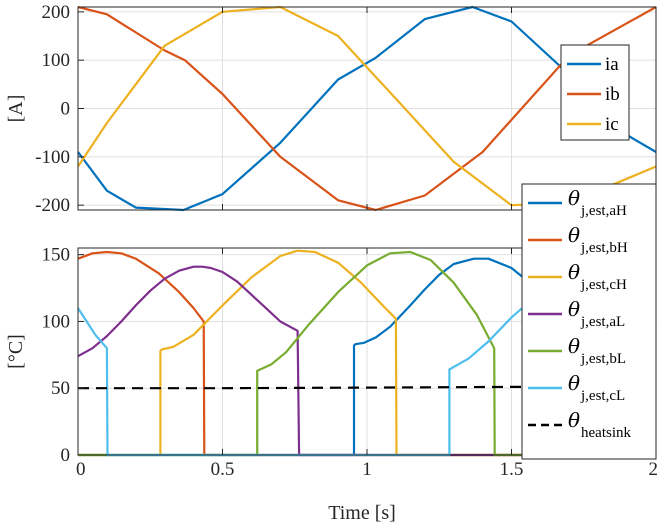  I want to click on y-tick-label: -200, so click(52, 205).